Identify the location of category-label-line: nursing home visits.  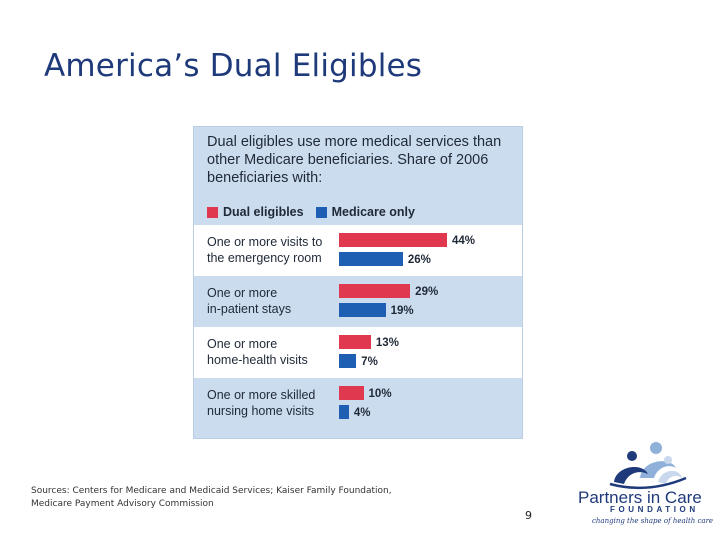
(260, 411).